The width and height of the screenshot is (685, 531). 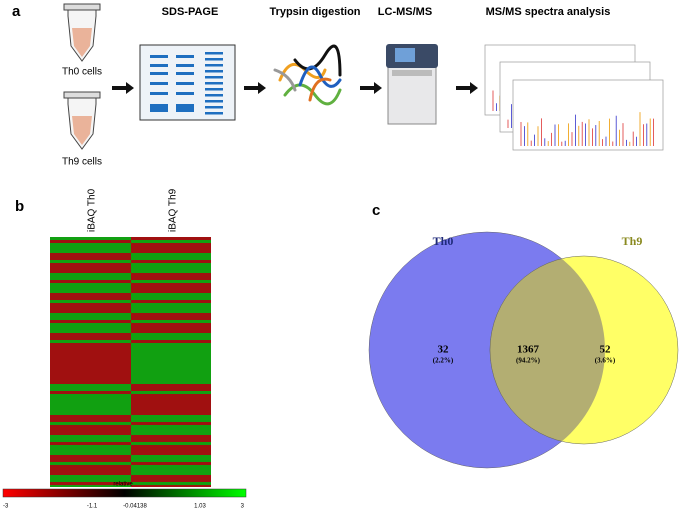 What do you see at coordinates (443, 241) in the screenshot?
I see `set-label: Th0` at bounding box center [443, 241].